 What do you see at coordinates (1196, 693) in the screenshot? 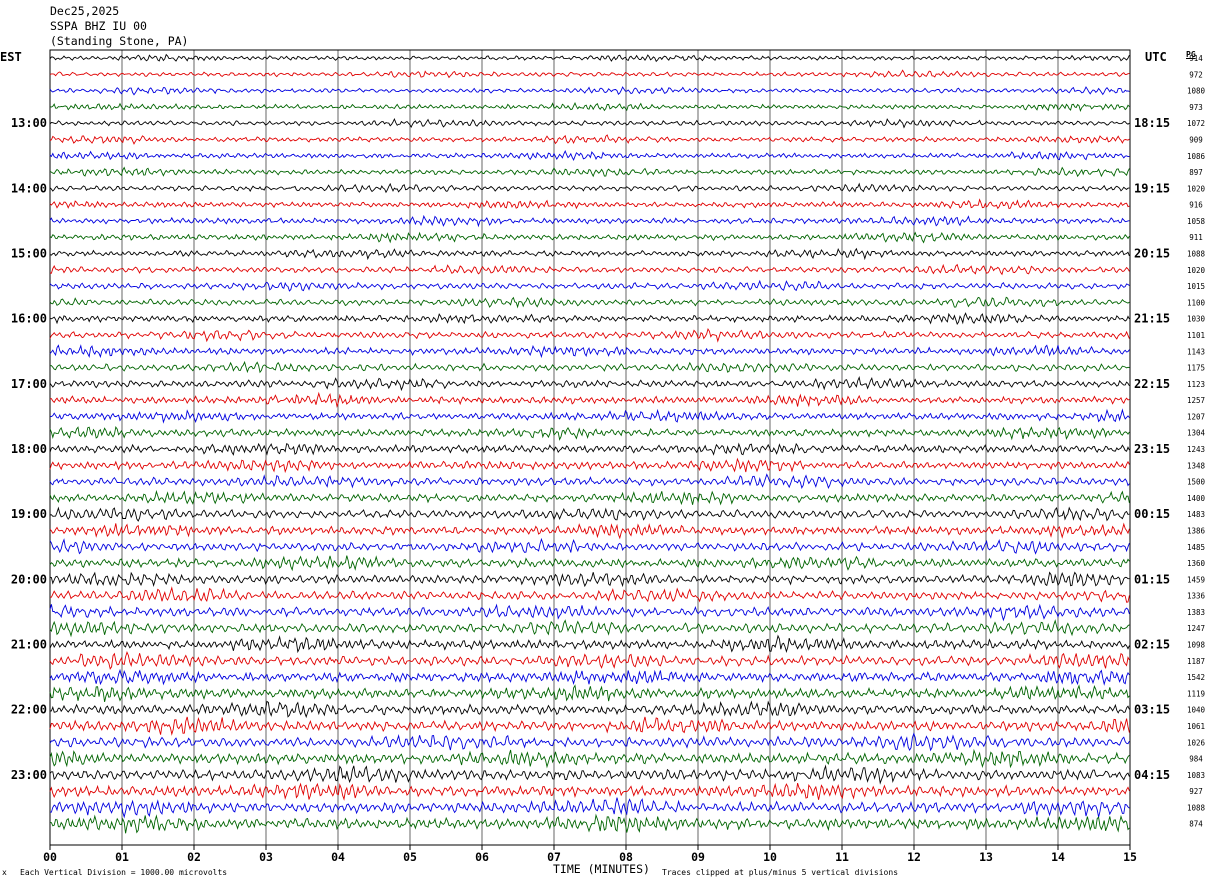
I see `trace-value-label: 1119` at bounding box center [1196, 693].